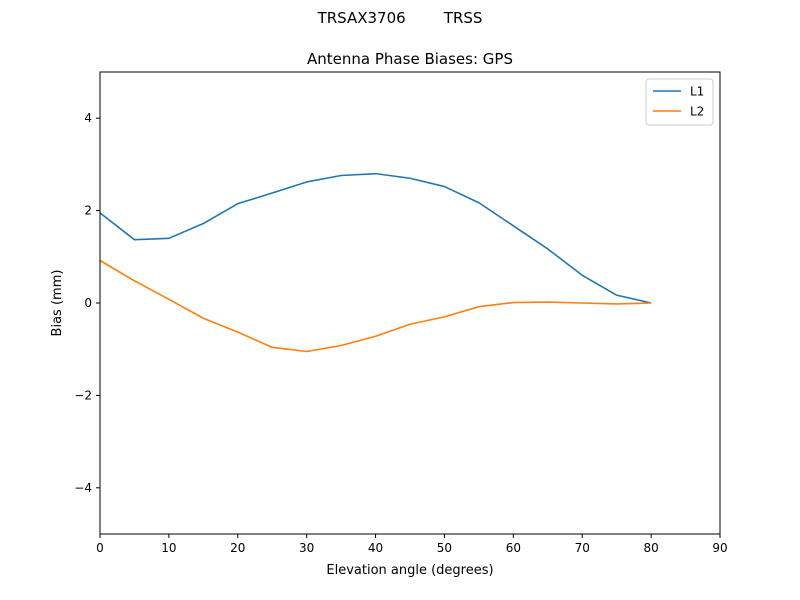  What do you see at coordinates (444, 548) in the screenshot?
I see `x-tick-label: 50` at bounding box center [444, 548].